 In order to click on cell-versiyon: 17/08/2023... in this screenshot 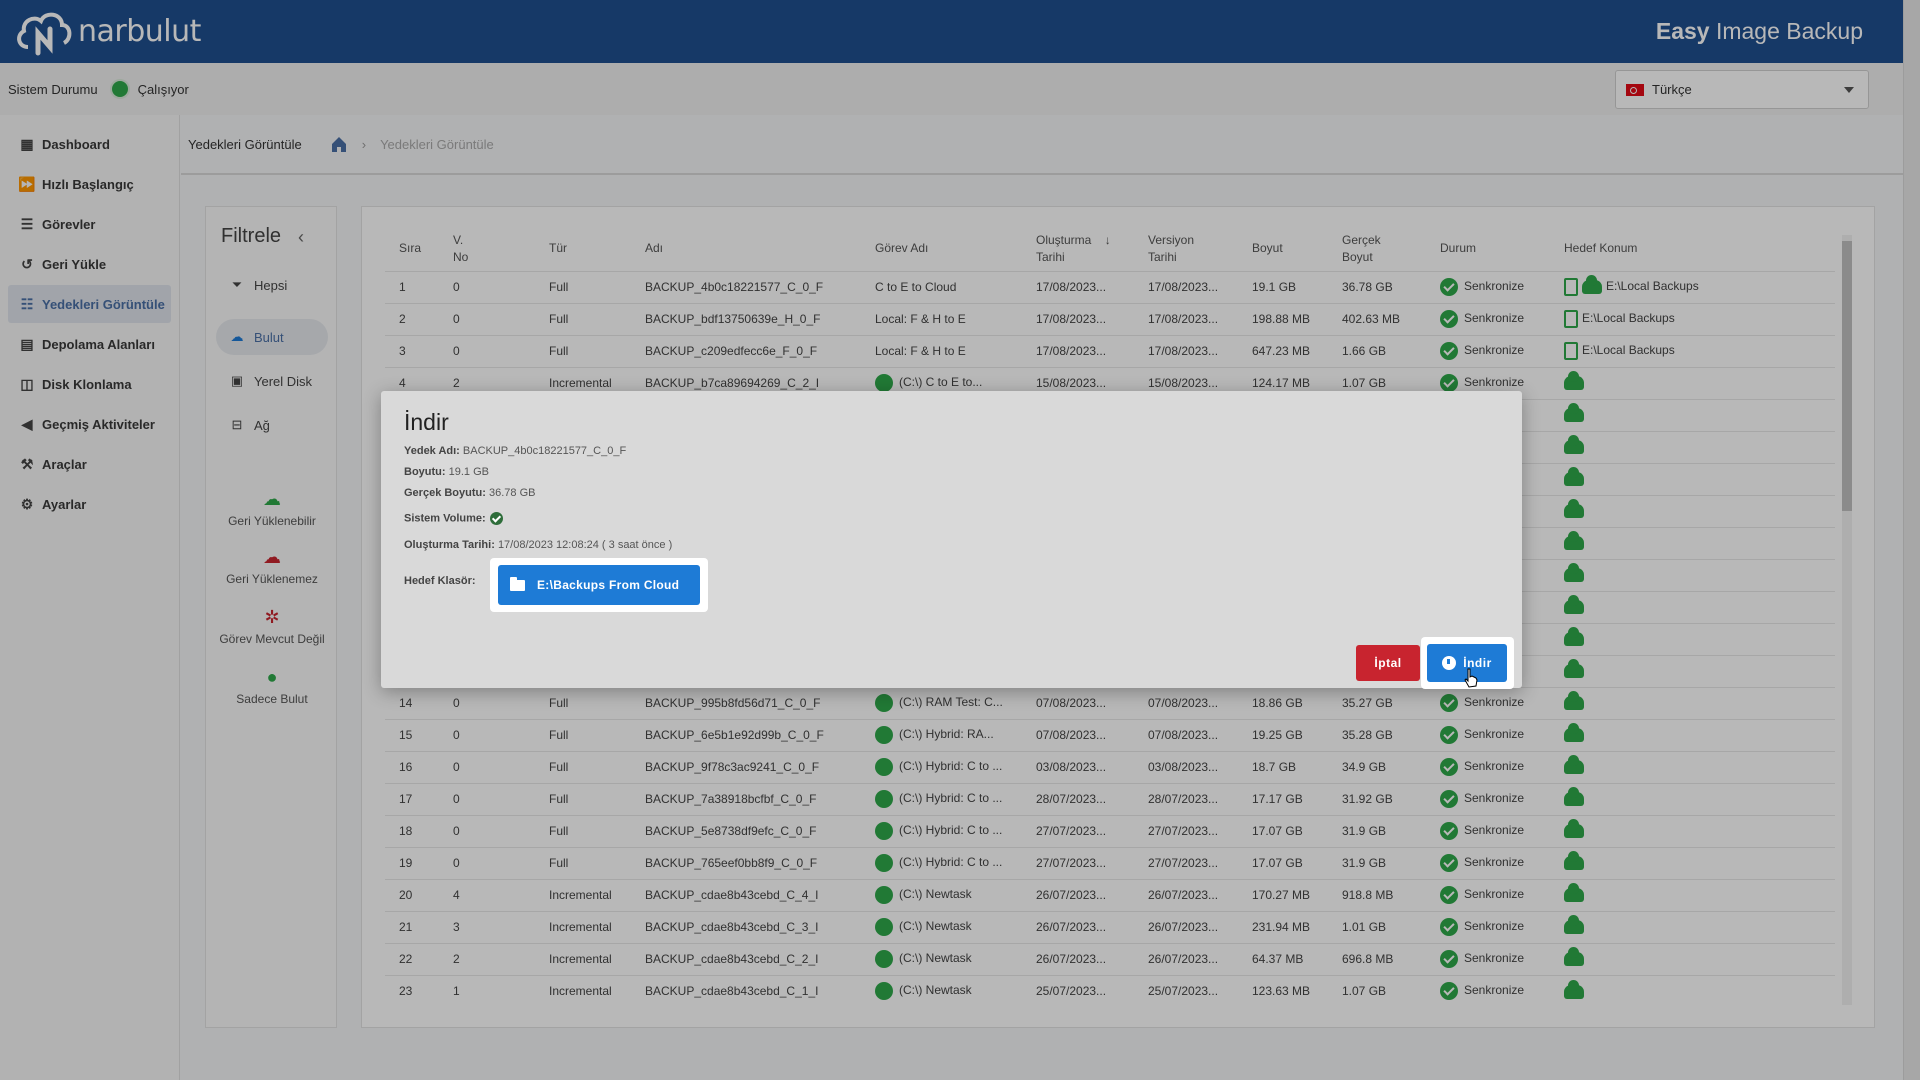, I will do `click(1186, 286)`.